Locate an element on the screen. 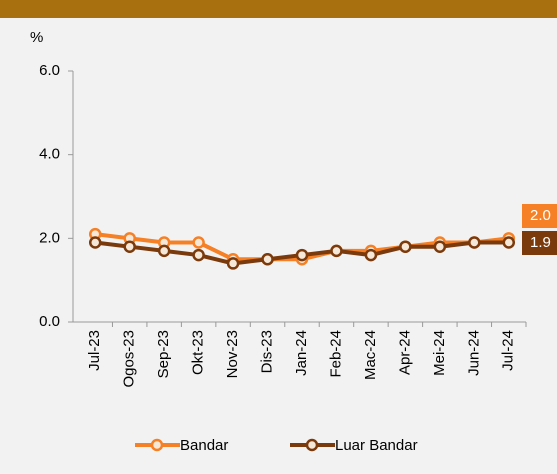  legend-label: Luar Bandar is located at coordinates (376, 445).